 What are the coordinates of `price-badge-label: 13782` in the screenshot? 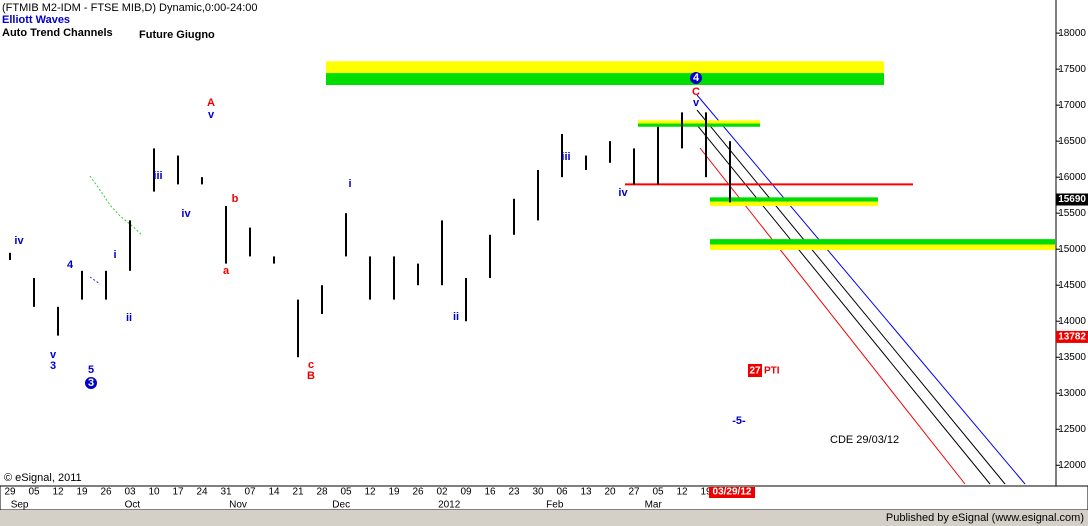 It's located at (1072, 337).